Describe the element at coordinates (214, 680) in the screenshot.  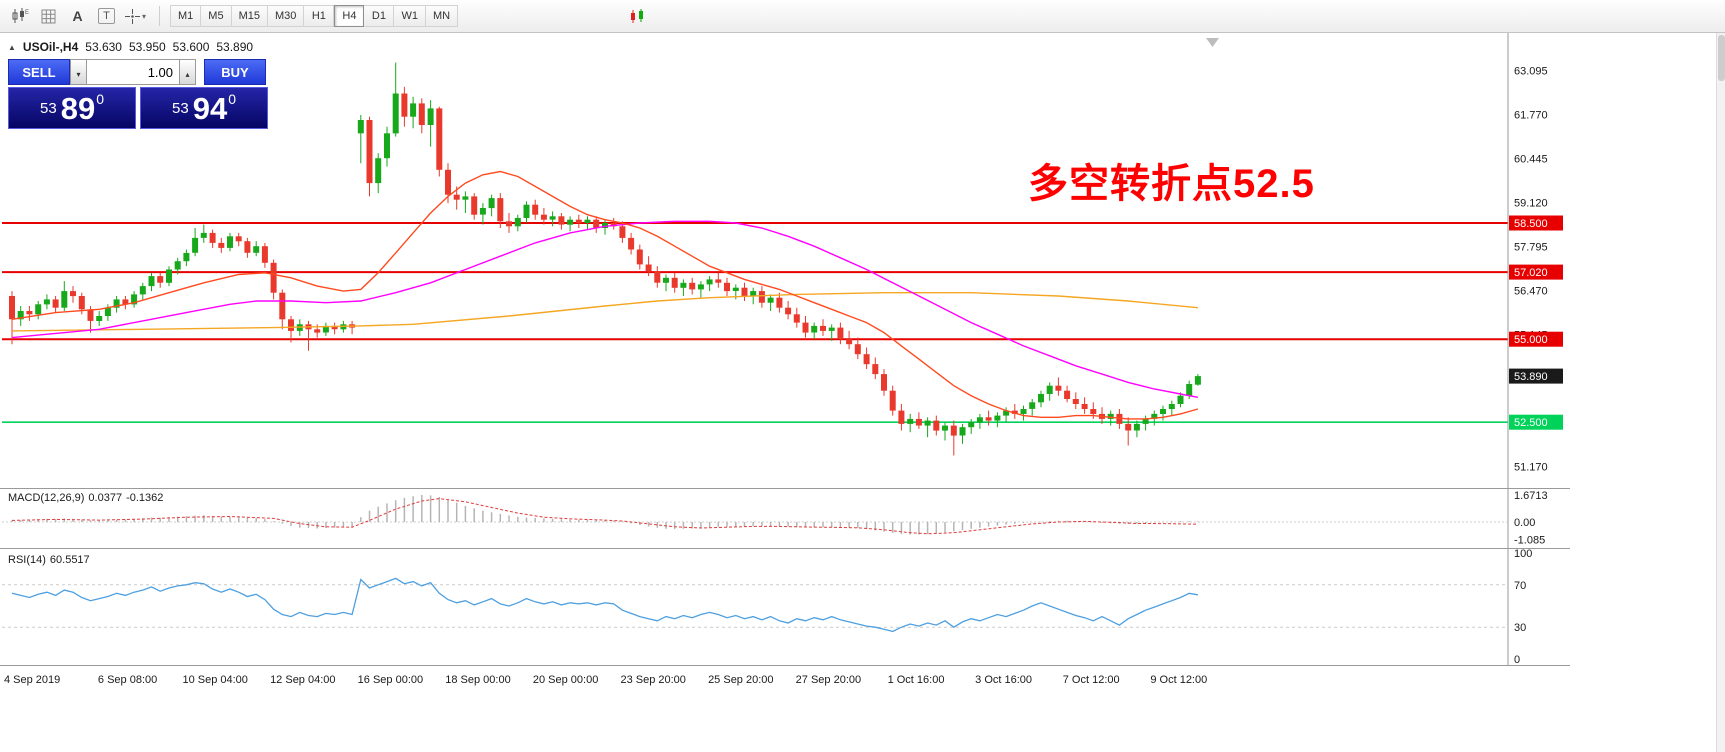
I see `svg-text: 10 Sep 04:00` at that location.